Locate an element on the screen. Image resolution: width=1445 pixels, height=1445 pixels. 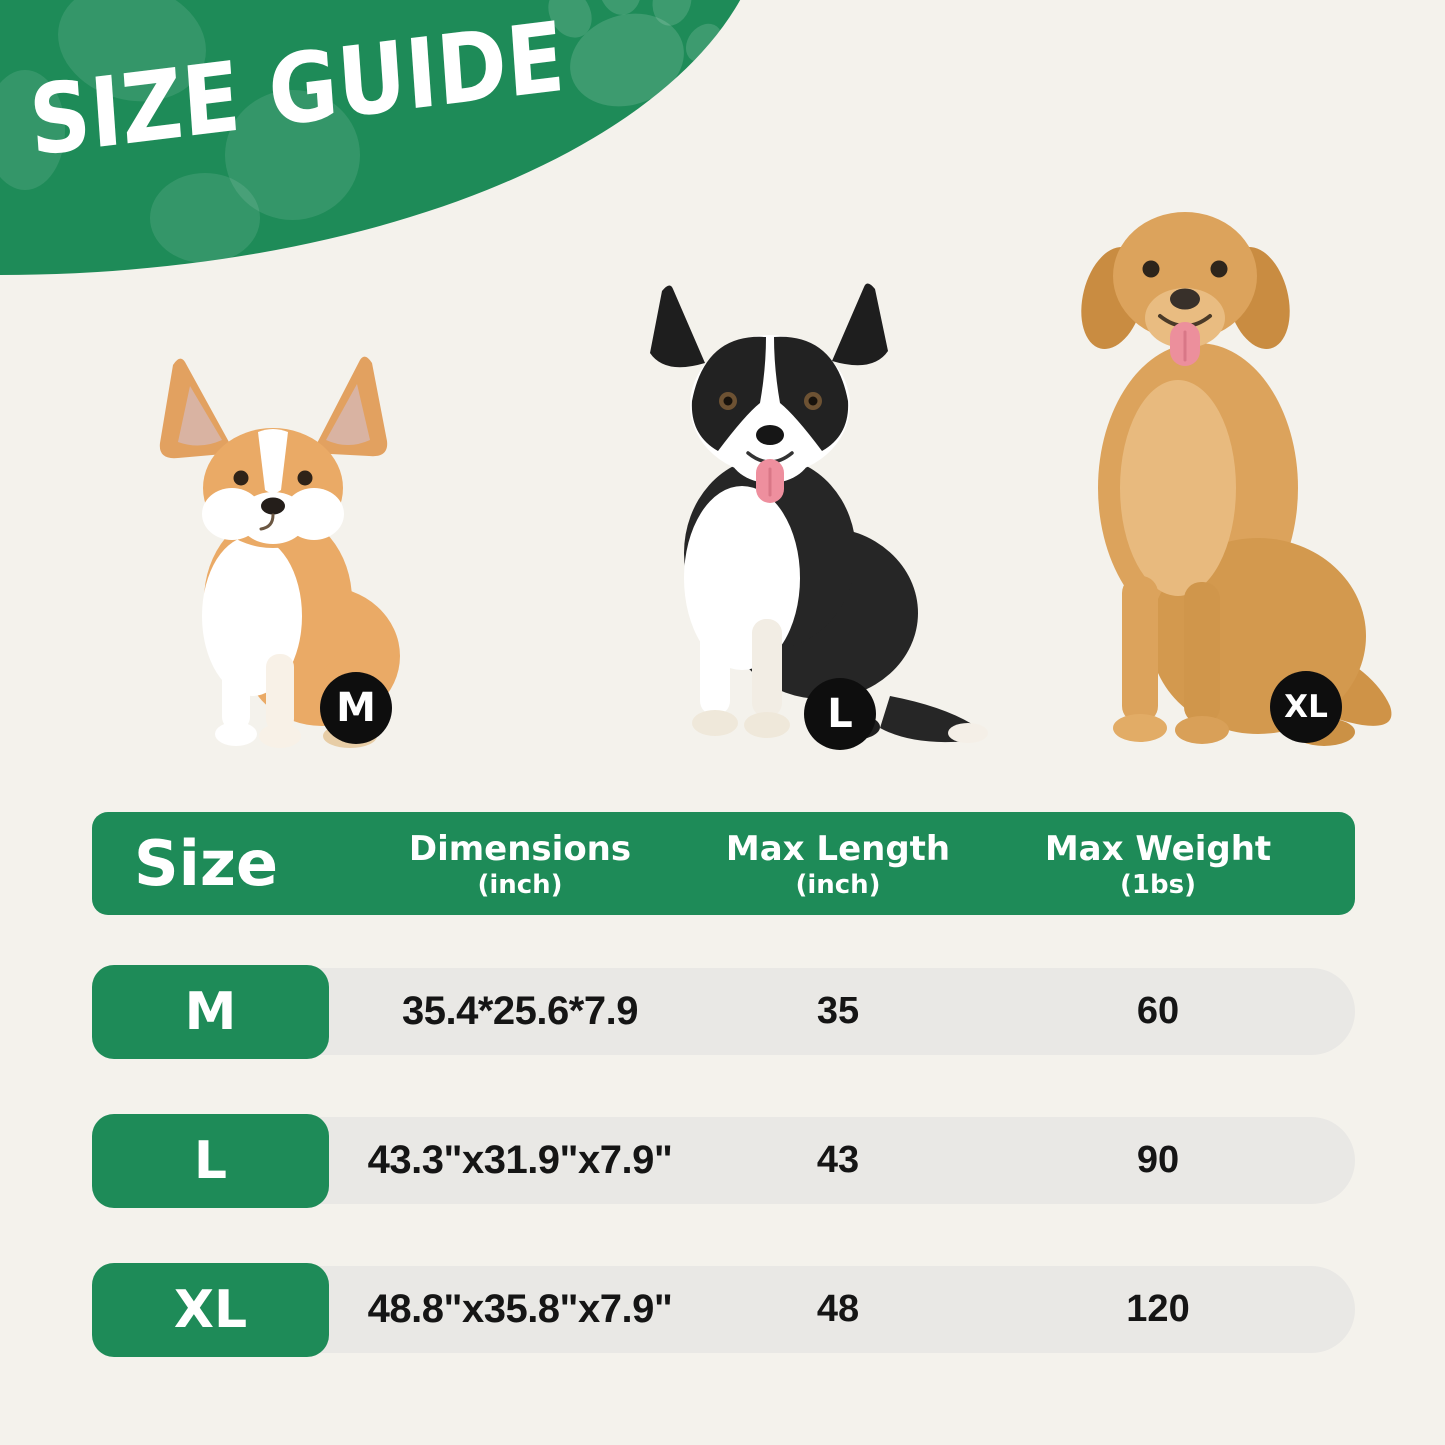
column-header-max-length-label: Max Length is located at coordinates (838, 849).